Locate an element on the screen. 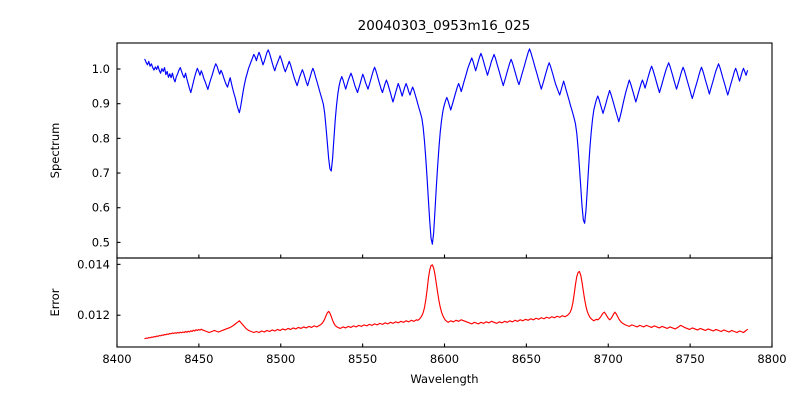 The height and width of the screenshot is (400, 800). error-xticklabel-8450: 8450 is located at coordinates (198, 359).